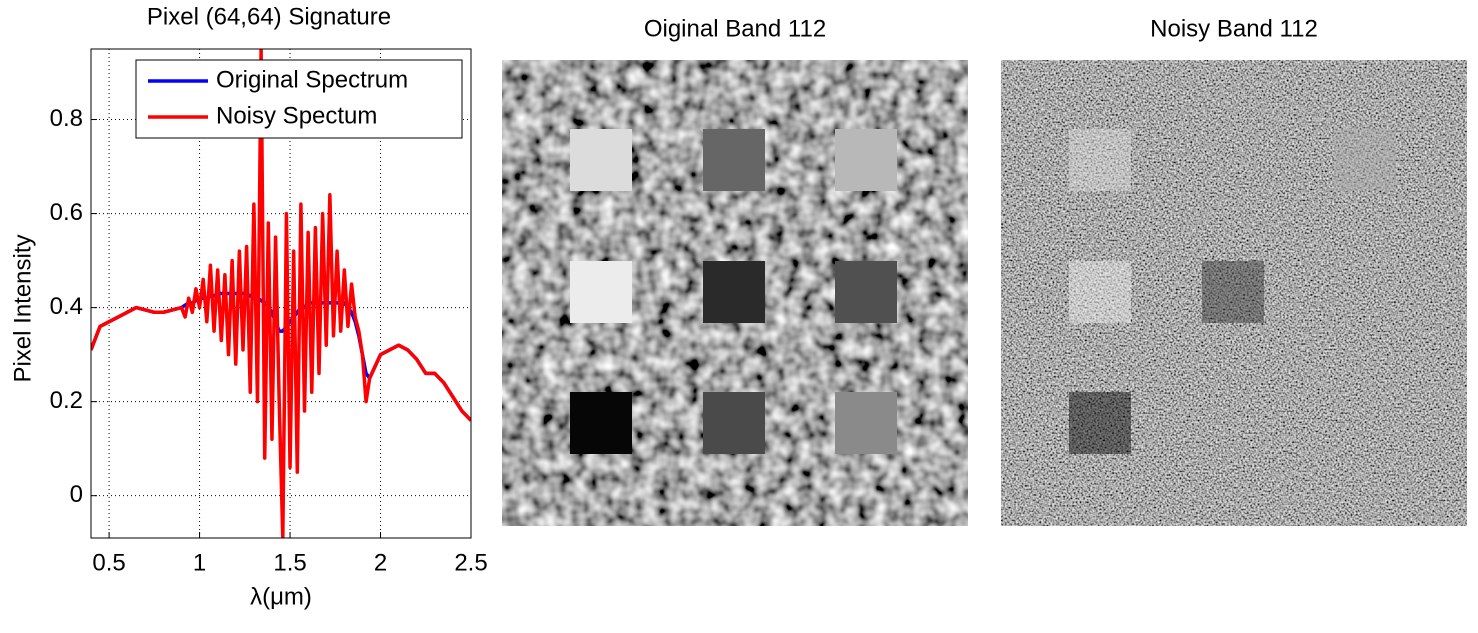  Describe the element at coordinates (312, 79) in the screenshot. I see `legend-label: Original Spectrum` at that location.